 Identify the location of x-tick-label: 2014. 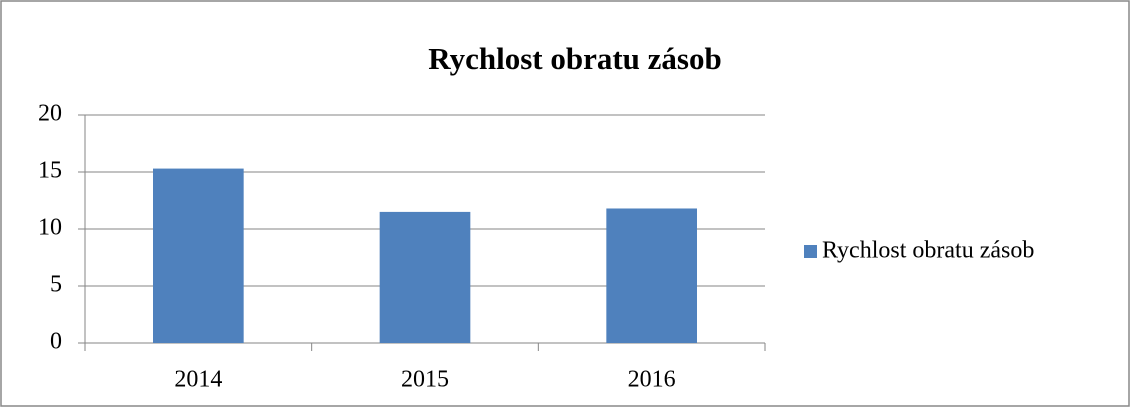
(198, 380).